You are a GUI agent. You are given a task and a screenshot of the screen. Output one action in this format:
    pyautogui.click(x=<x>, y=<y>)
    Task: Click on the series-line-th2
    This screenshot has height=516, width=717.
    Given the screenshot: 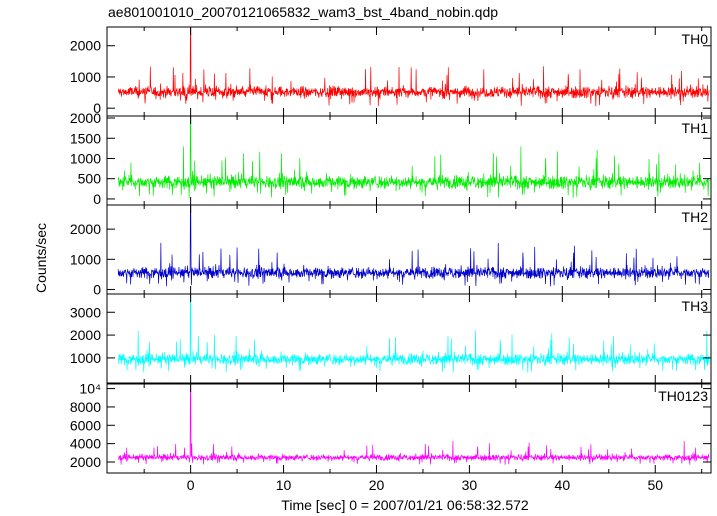 What is the action you would take?
    pyautogui.click(x=413, y=246)
    